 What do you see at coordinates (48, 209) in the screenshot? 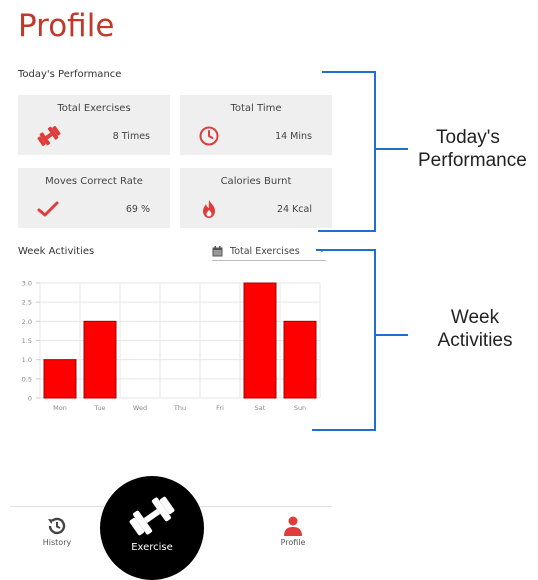
I see `checkmark-icon` at bounding box center [48, 209].